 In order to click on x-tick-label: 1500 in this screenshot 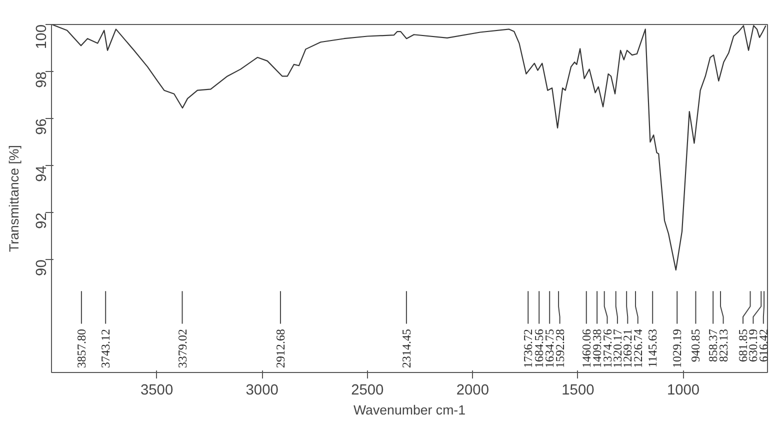, I will do `click(578, 390)`.